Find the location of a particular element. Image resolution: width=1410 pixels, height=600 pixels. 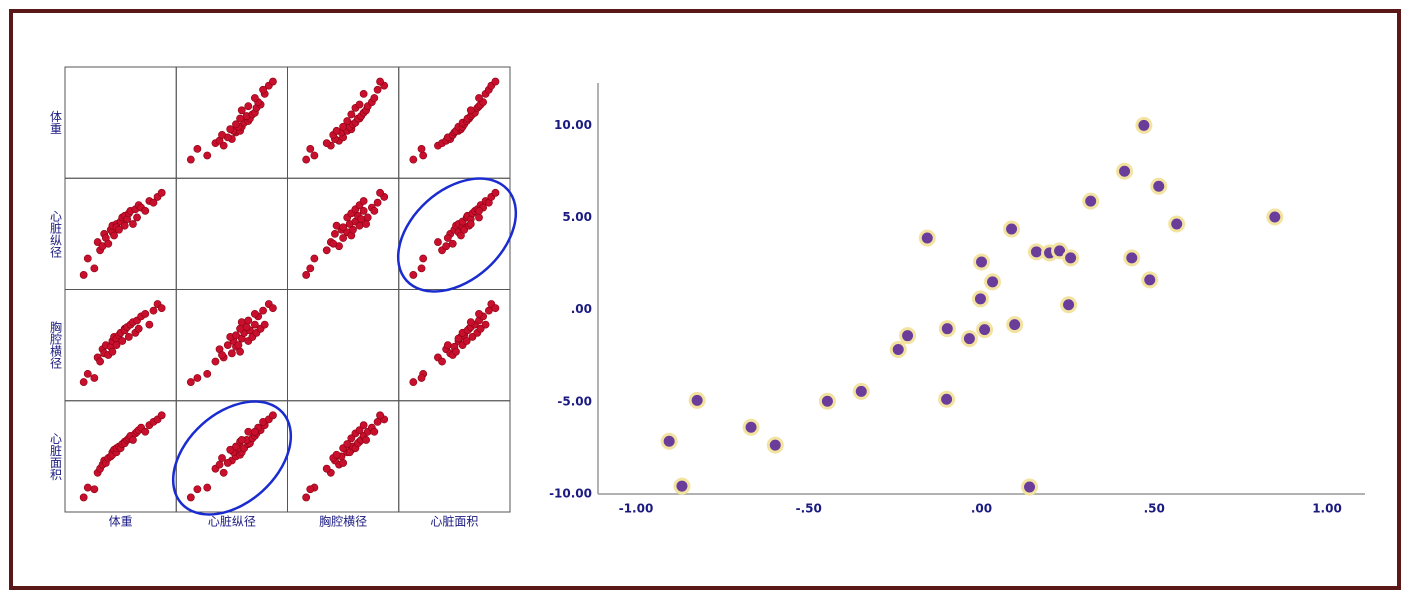

x-tick-label: 1.00 is located at coordinates (1327, 509).